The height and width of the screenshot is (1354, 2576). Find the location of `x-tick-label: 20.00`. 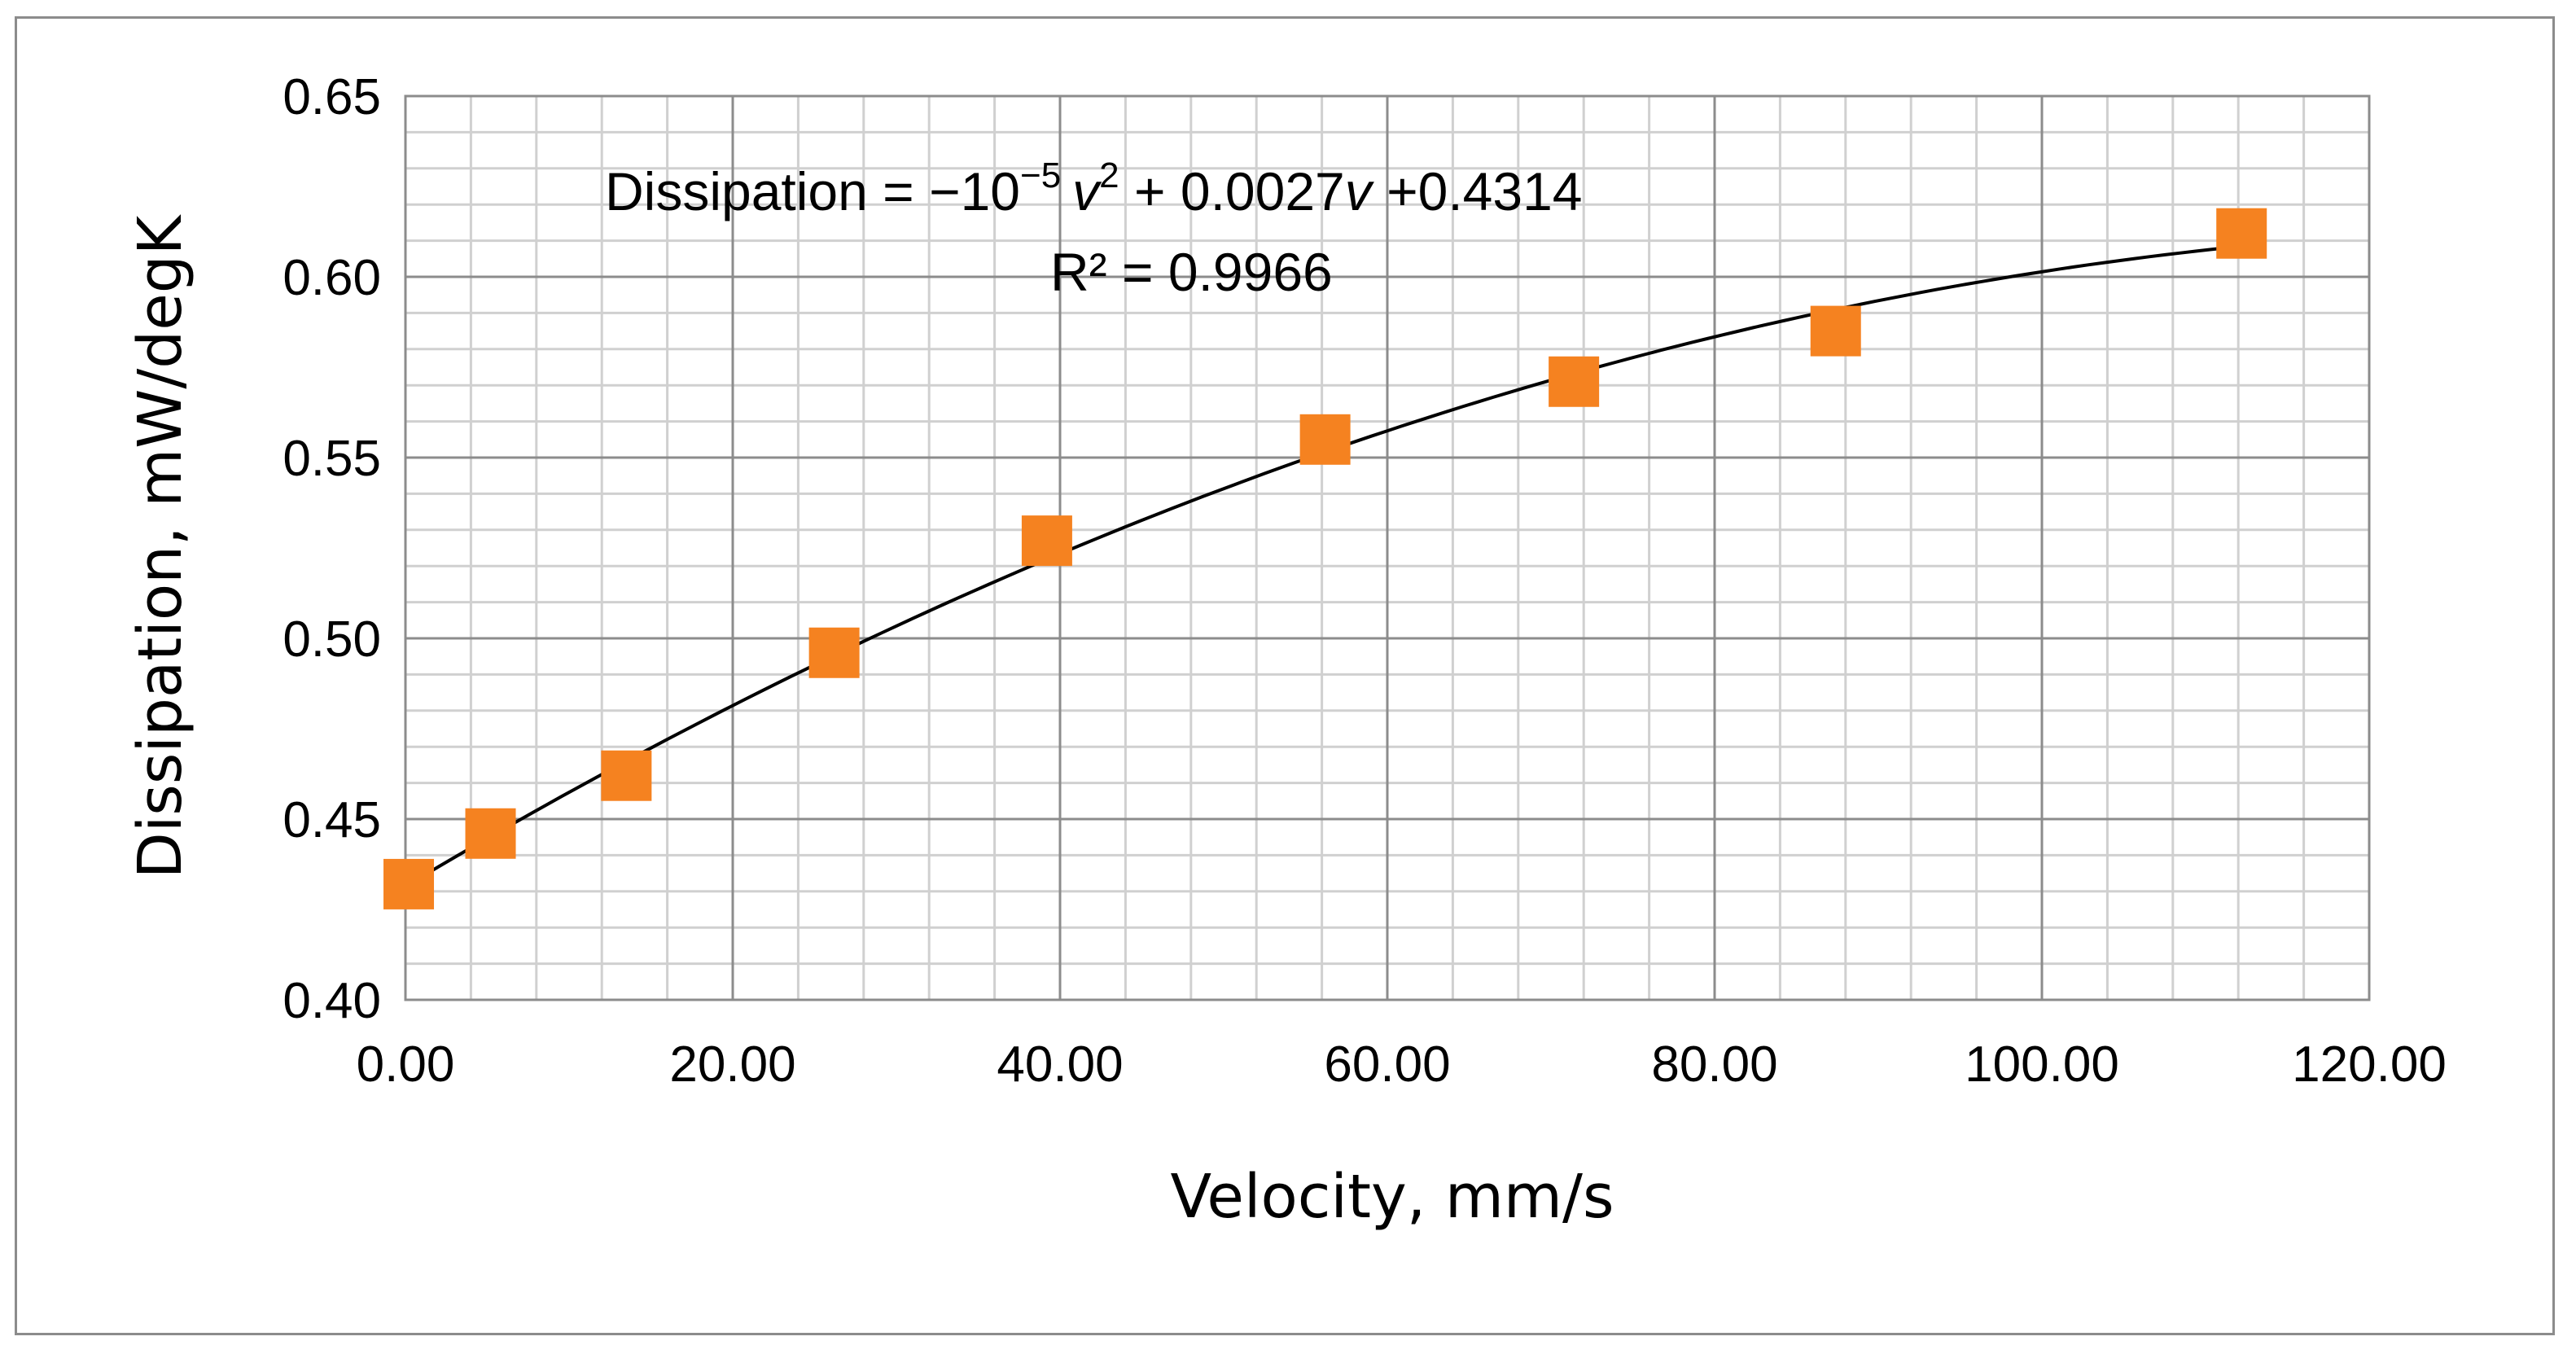

x-tick-label: 20.00 is located at coordinates (732, 1064).